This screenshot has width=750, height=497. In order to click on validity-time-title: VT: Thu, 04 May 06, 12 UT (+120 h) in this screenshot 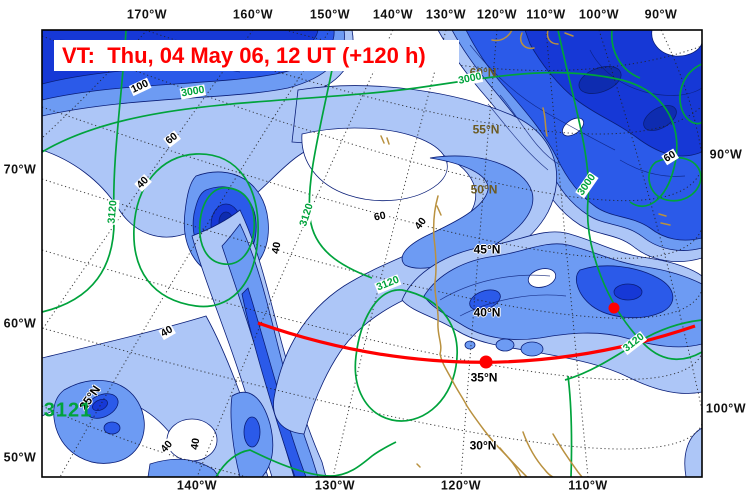, I will do `click(244, 55)`.